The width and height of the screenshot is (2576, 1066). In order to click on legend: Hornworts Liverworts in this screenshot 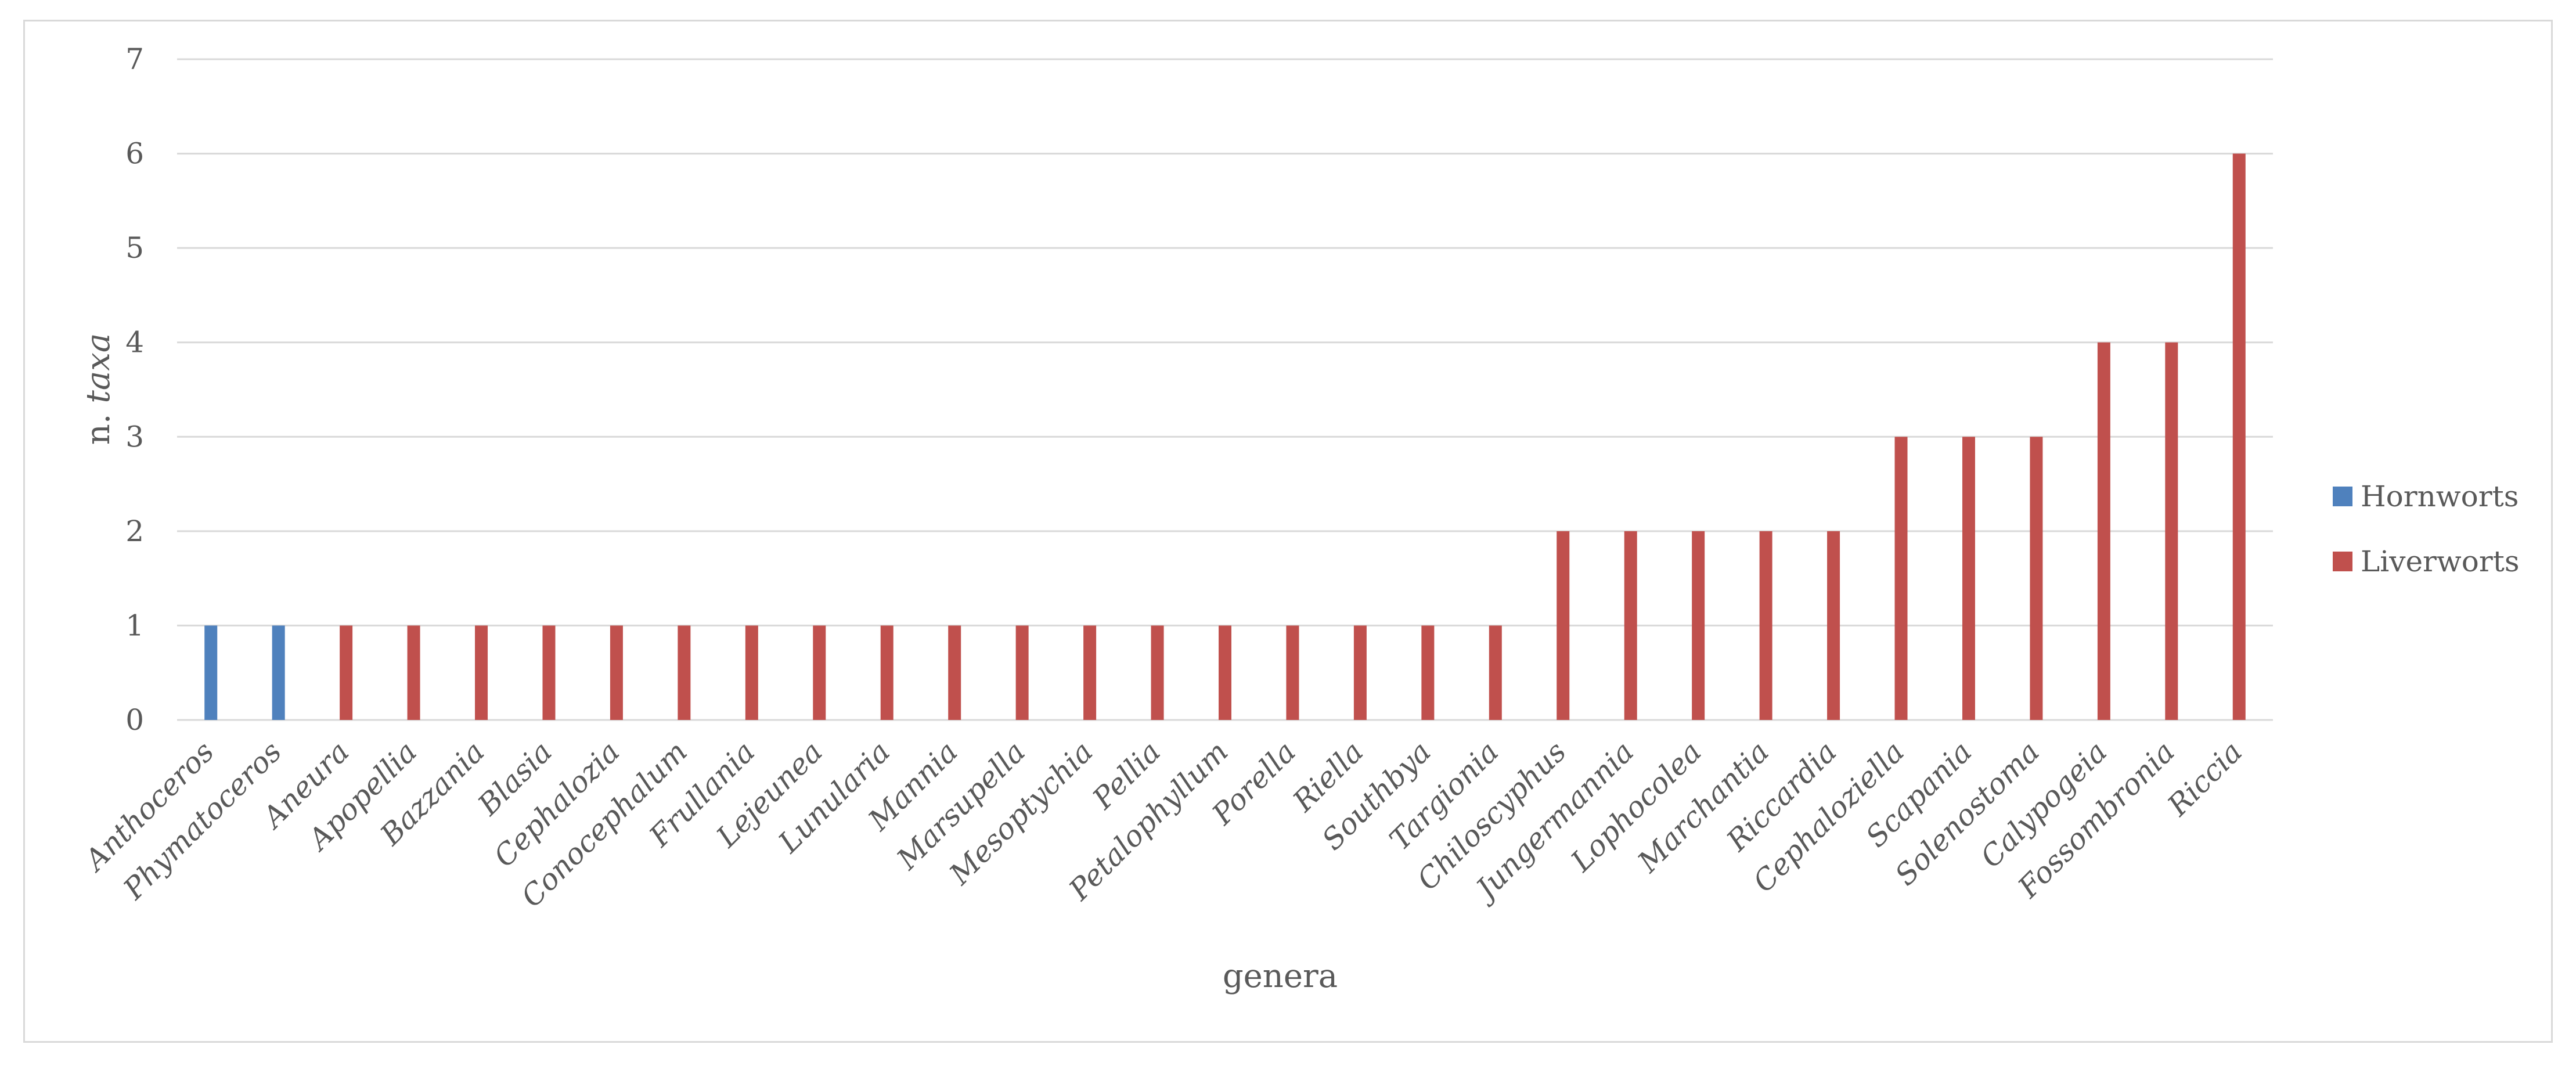, I will do `click(2426, 529)`.